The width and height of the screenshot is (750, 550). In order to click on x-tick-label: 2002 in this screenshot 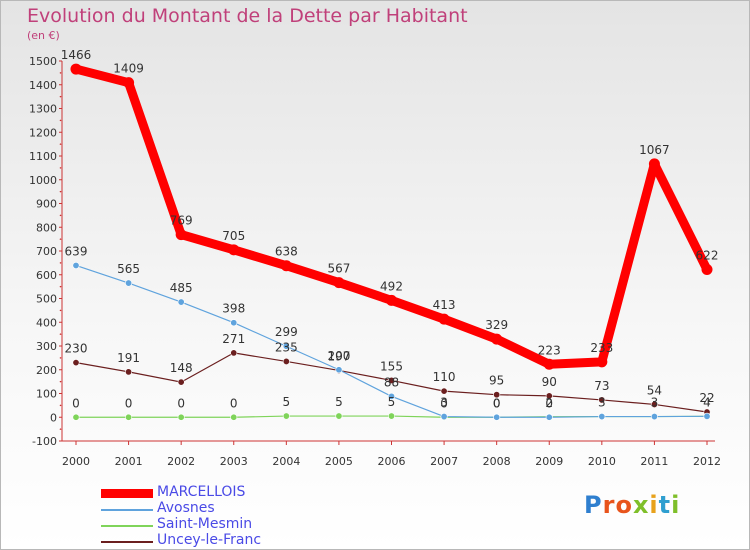, I will do `click(181, 461)`.